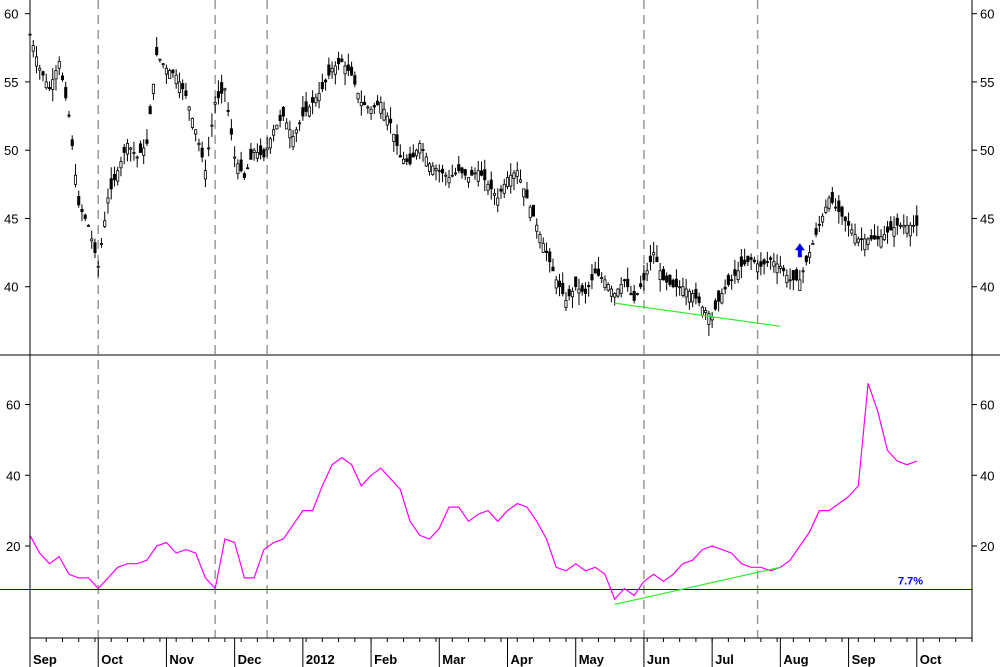 Image resolution: width=1000 pixels, height=667 pixels. I want to click on osc-ytick-label-right: 20, so click(987, 546).